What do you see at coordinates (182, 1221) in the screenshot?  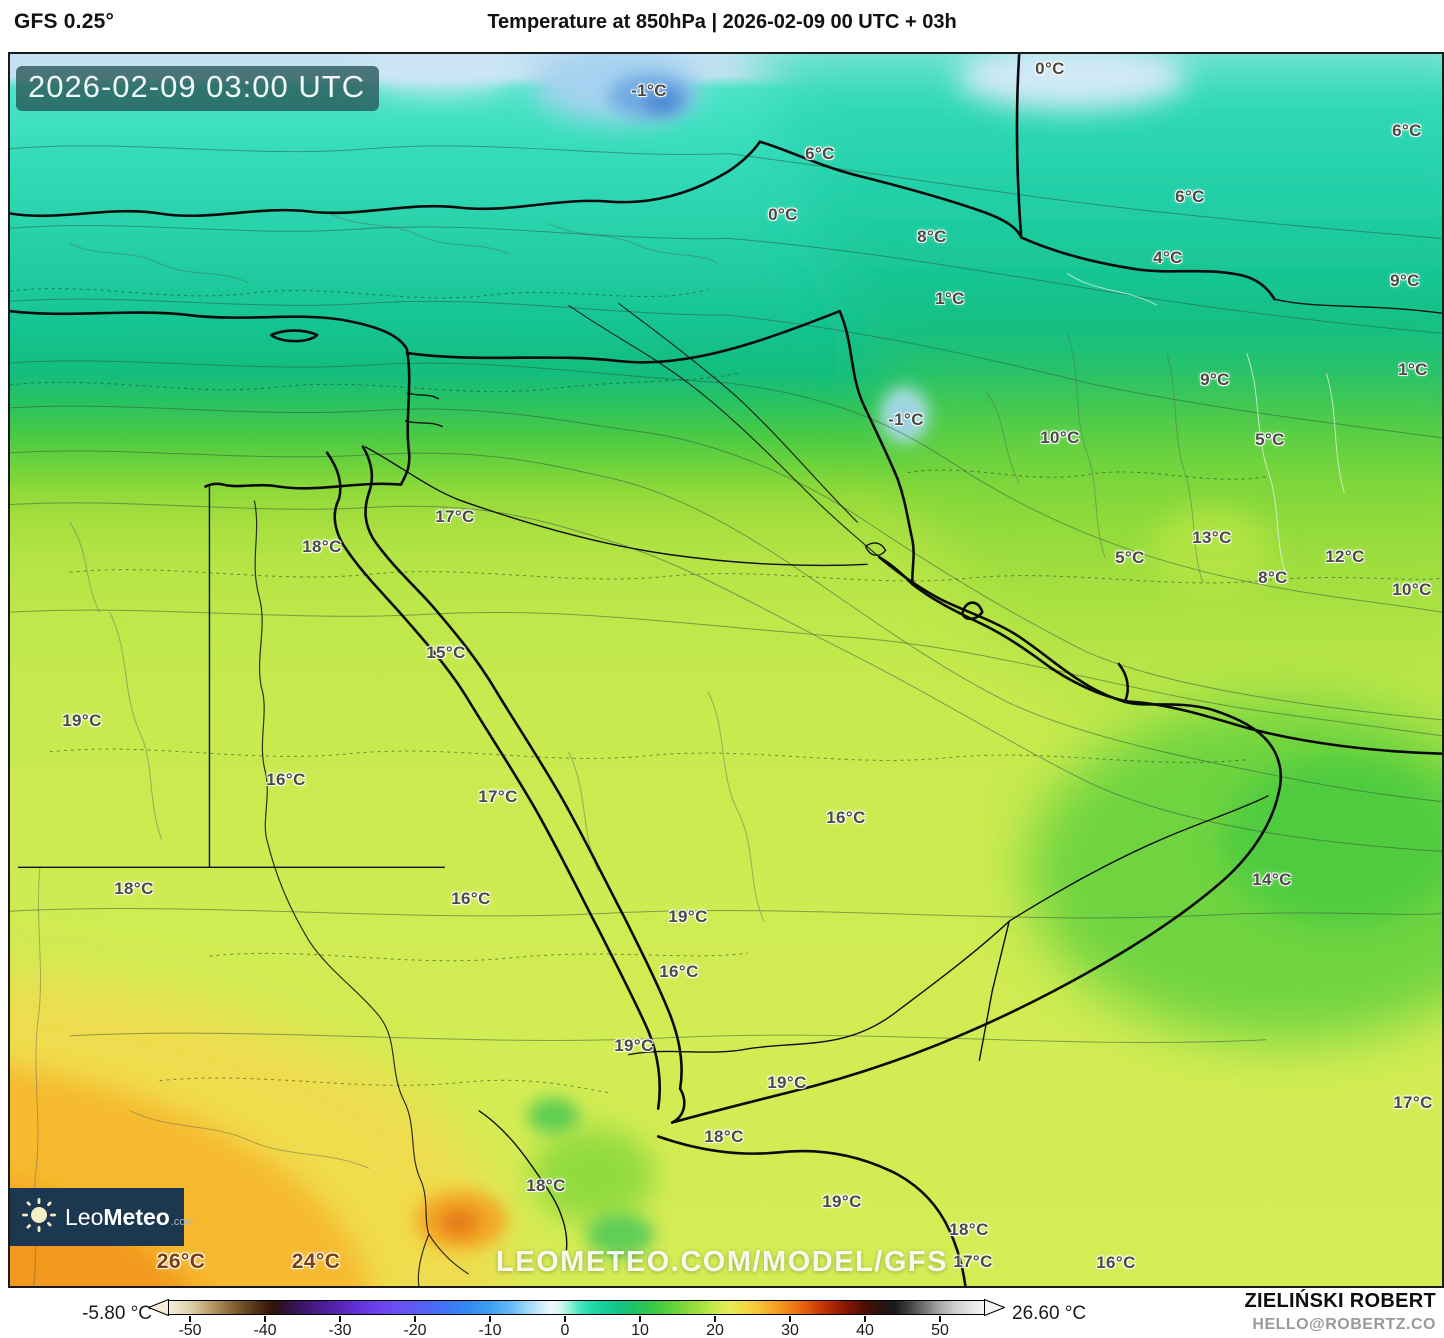 I see `logo-text-suffix: .com` at bounding box center [182, 1221].